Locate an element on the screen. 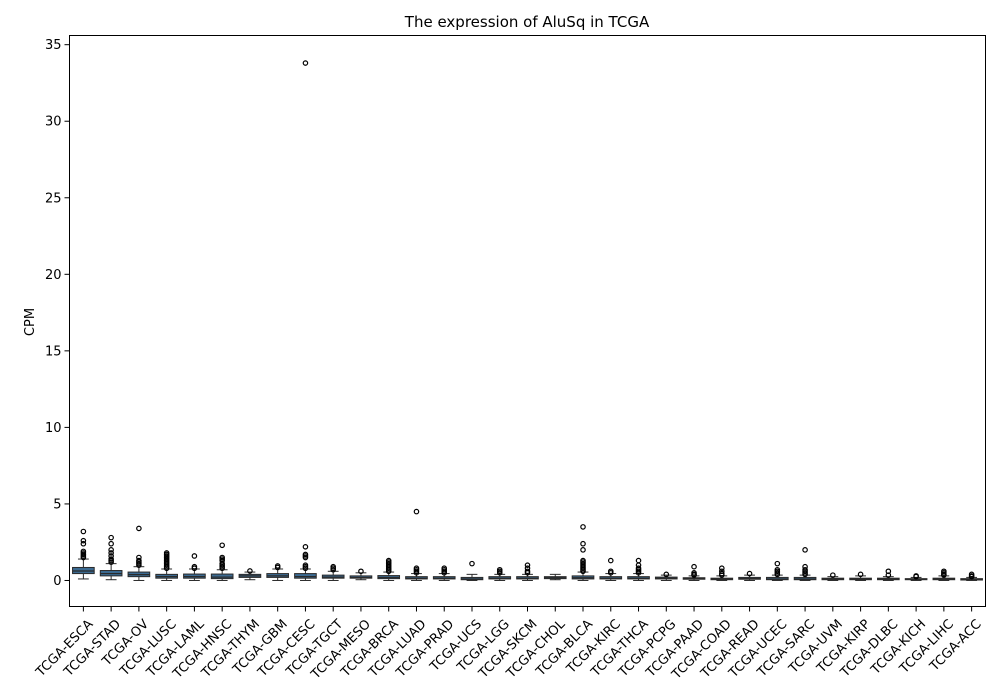 The width and height of the screenshot is (1000, 700). y-tick-label: 10 is located at coordinates (53, 428).